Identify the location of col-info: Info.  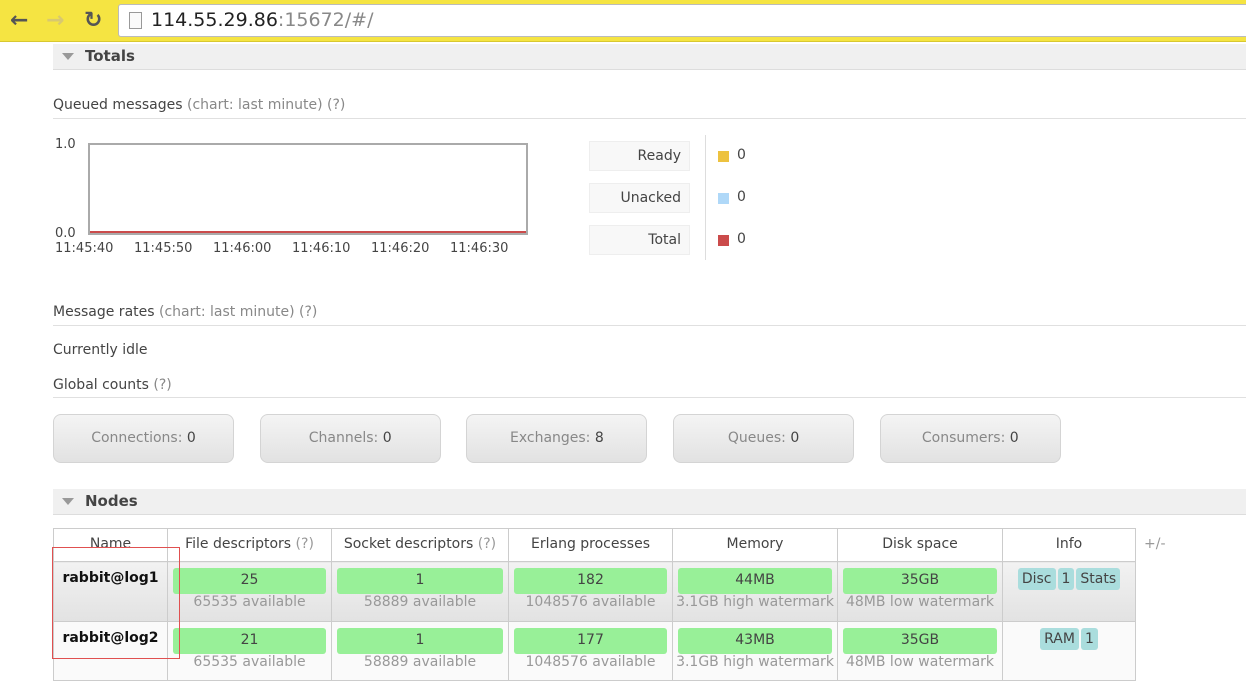
(1069, 545).